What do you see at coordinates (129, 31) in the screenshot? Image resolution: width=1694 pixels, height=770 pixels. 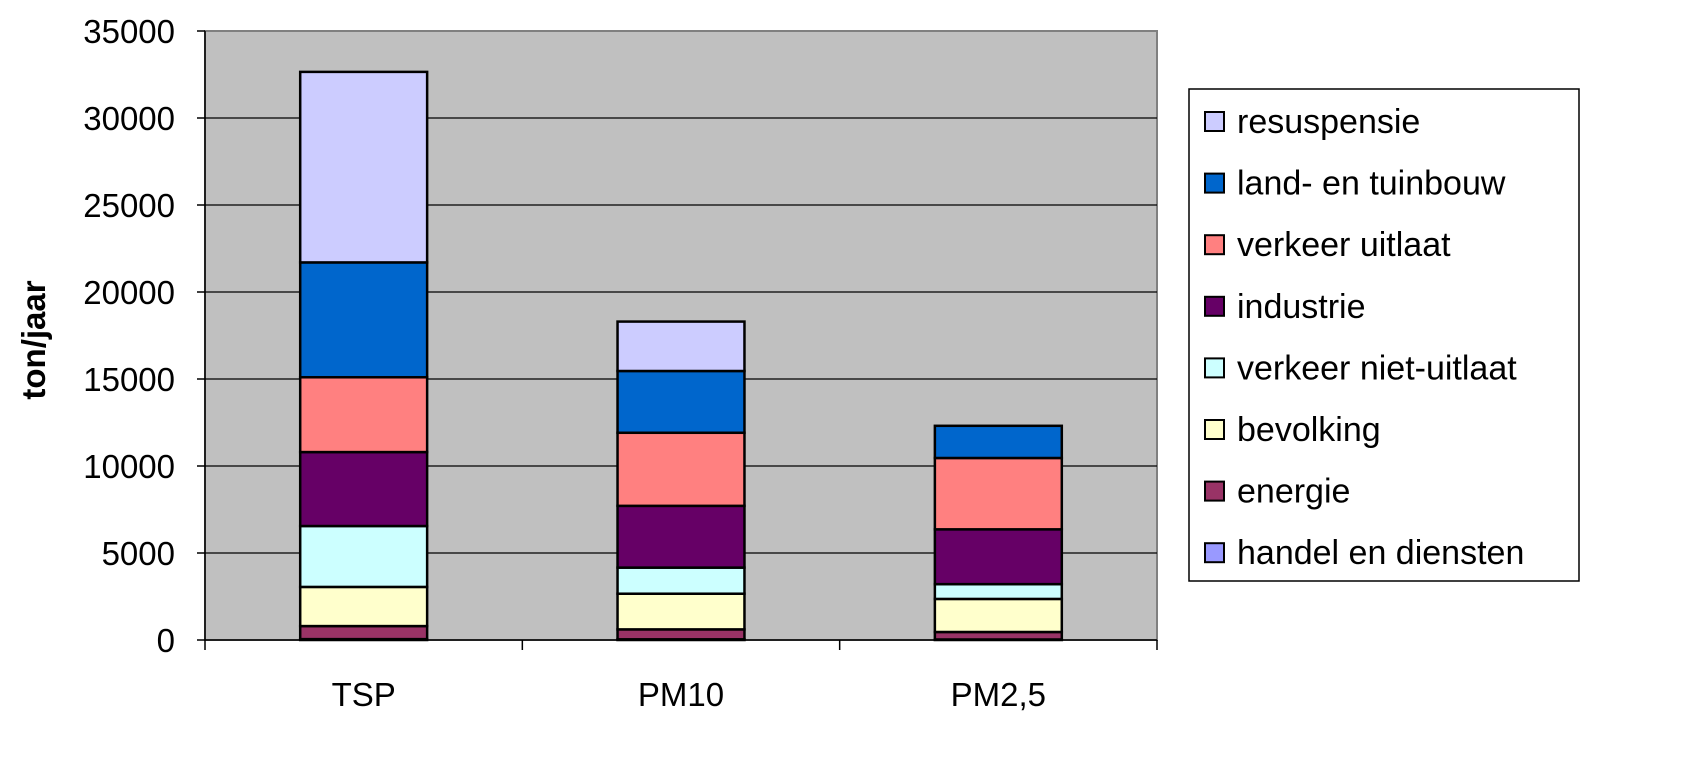 I see `y-tick-label: 35000` at bounding box center [129, 31].